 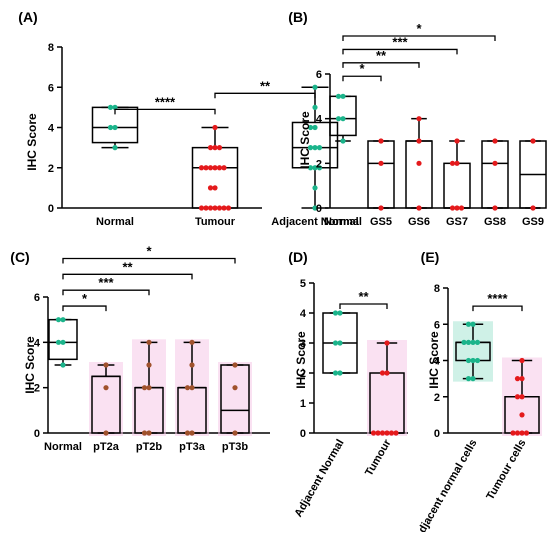 I want to click on significance-label: ****, so click(x=165, y=101).